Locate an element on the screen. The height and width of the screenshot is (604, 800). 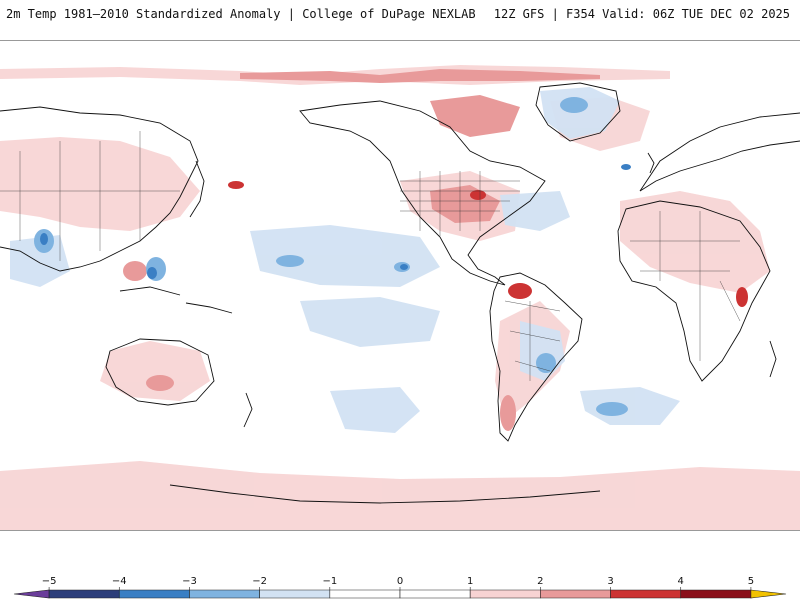
southwest-pacific-cool is located at coordinates (375, 410).